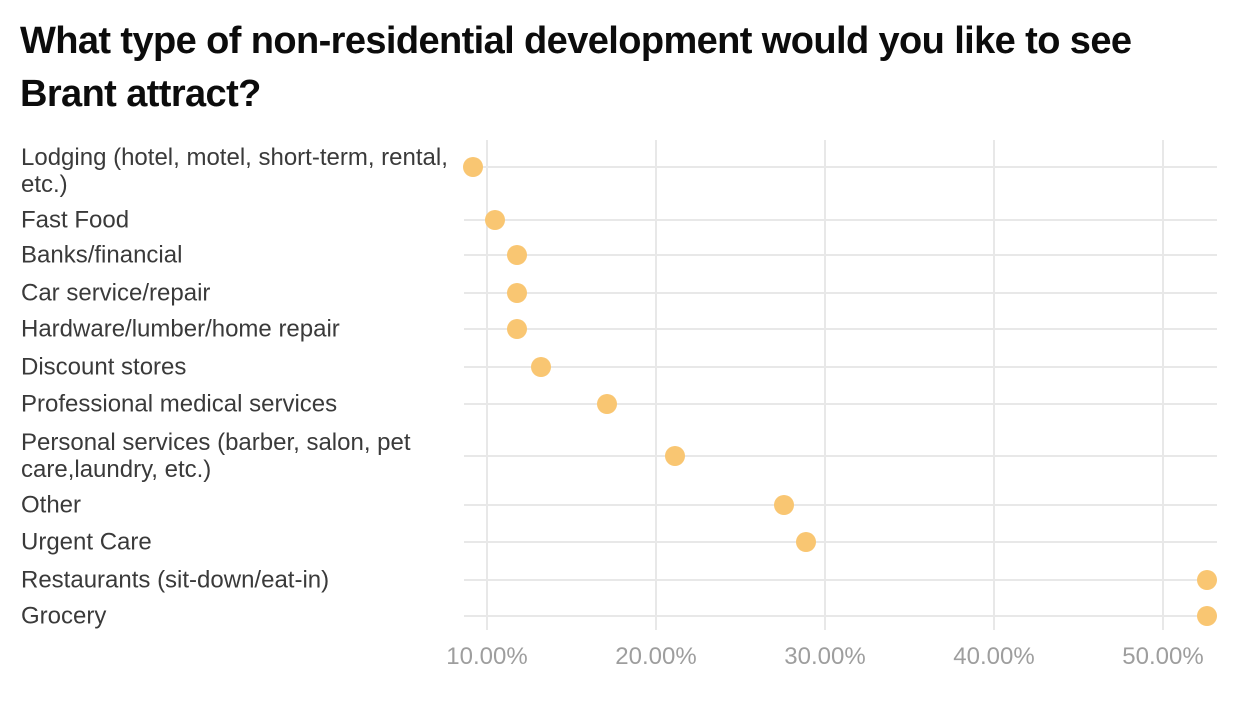 This screenshot has width=1240, height=707. What do you see at coordinates (1163, 656) in the screenshot?
I see `x-axis-tick-label: 50.00%` at bounding box center [1163, 656].